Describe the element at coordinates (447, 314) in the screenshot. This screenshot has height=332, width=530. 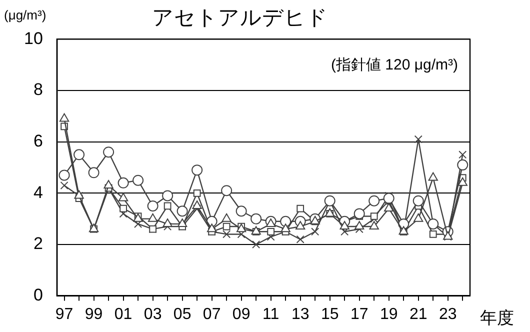
I see `x-tick-label: 23` at that location.